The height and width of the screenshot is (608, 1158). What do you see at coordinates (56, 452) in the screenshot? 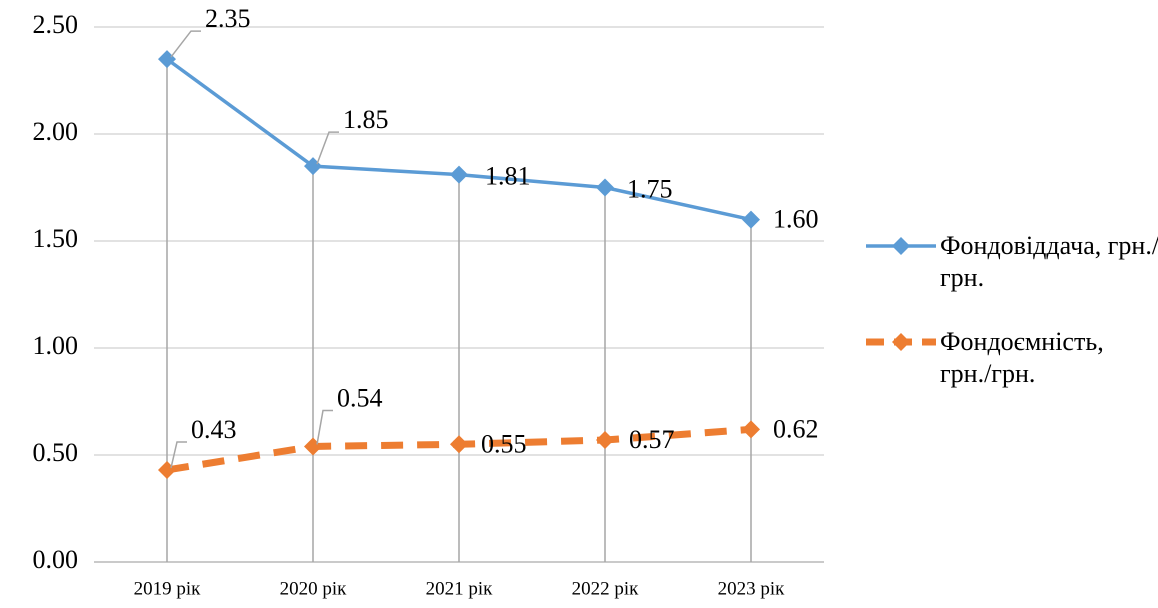
I see `y-tick-label: 0.50` at bounding box center [56, 452].